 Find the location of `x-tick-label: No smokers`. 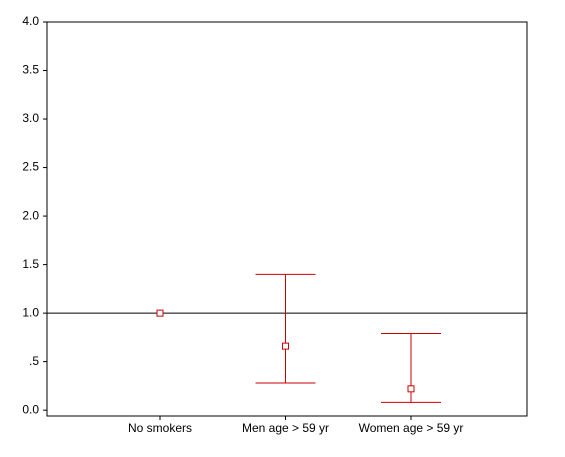

x-tick-label: No smokers is located at coordinates (160, 428).